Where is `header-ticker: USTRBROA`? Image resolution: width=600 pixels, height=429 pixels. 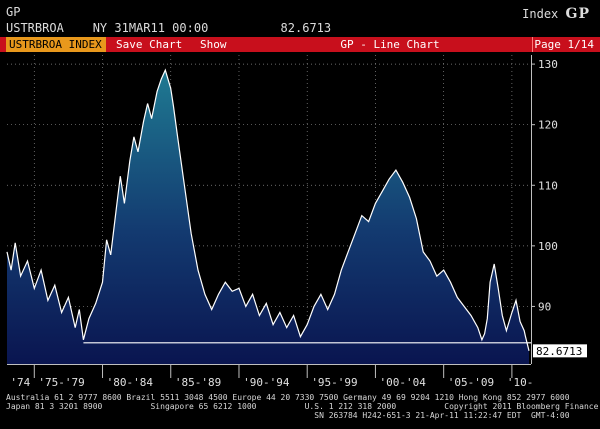 header-ticker: USTRBROA is located at coordinates (35, 28).